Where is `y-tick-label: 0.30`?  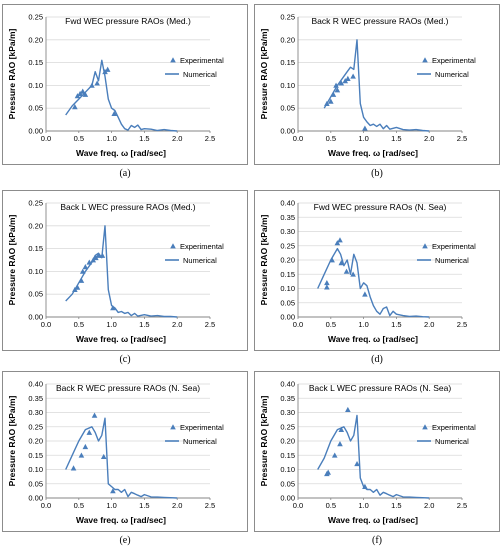 y-tick-label: 0.30 is located at coordinates (287, 231).